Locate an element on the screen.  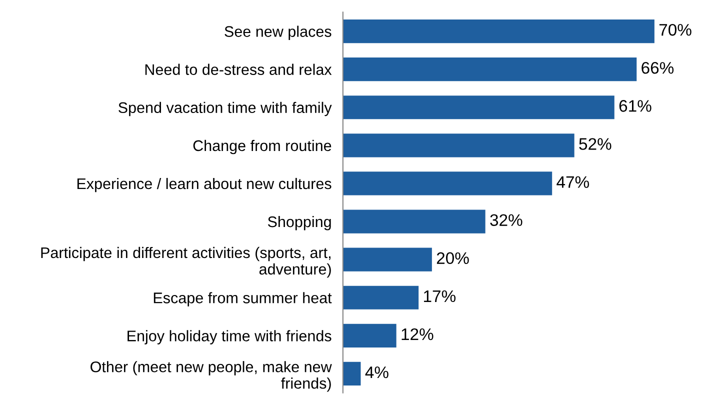
y-tick-label: Experience / learn about new cultures is located at coordinates (204, 185).